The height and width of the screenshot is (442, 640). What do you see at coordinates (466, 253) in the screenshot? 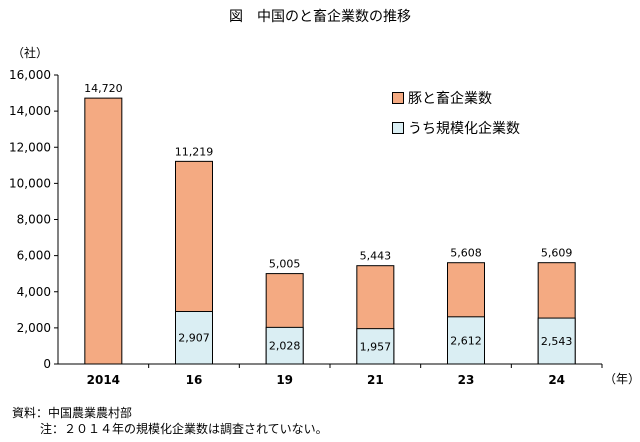
I see `data-label-total: 5,608` at bounding box center [466, 253].